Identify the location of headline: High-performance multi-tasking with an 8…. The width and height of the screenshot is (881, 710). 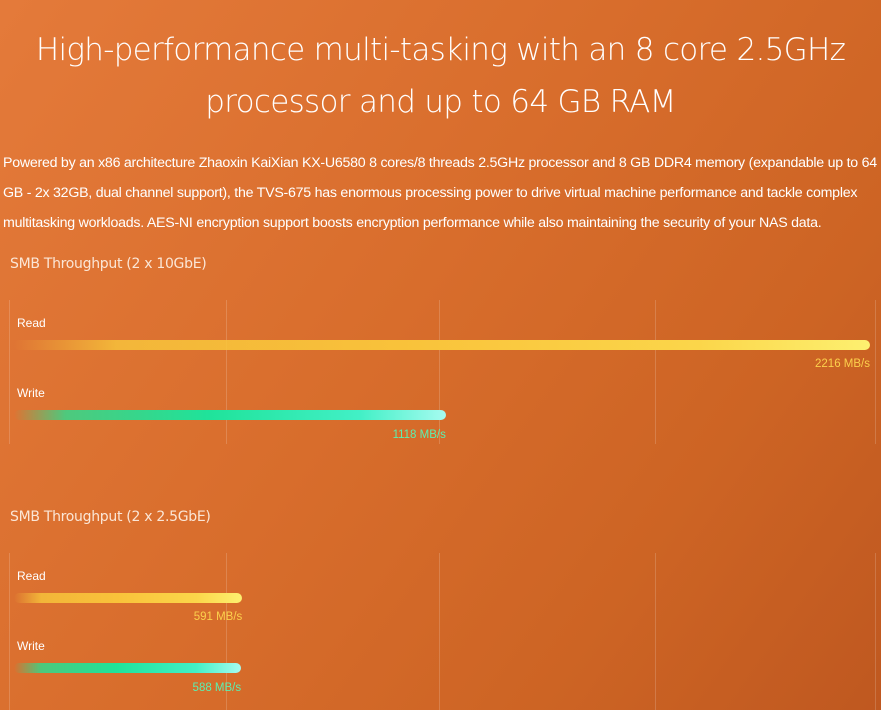
(440, 76).